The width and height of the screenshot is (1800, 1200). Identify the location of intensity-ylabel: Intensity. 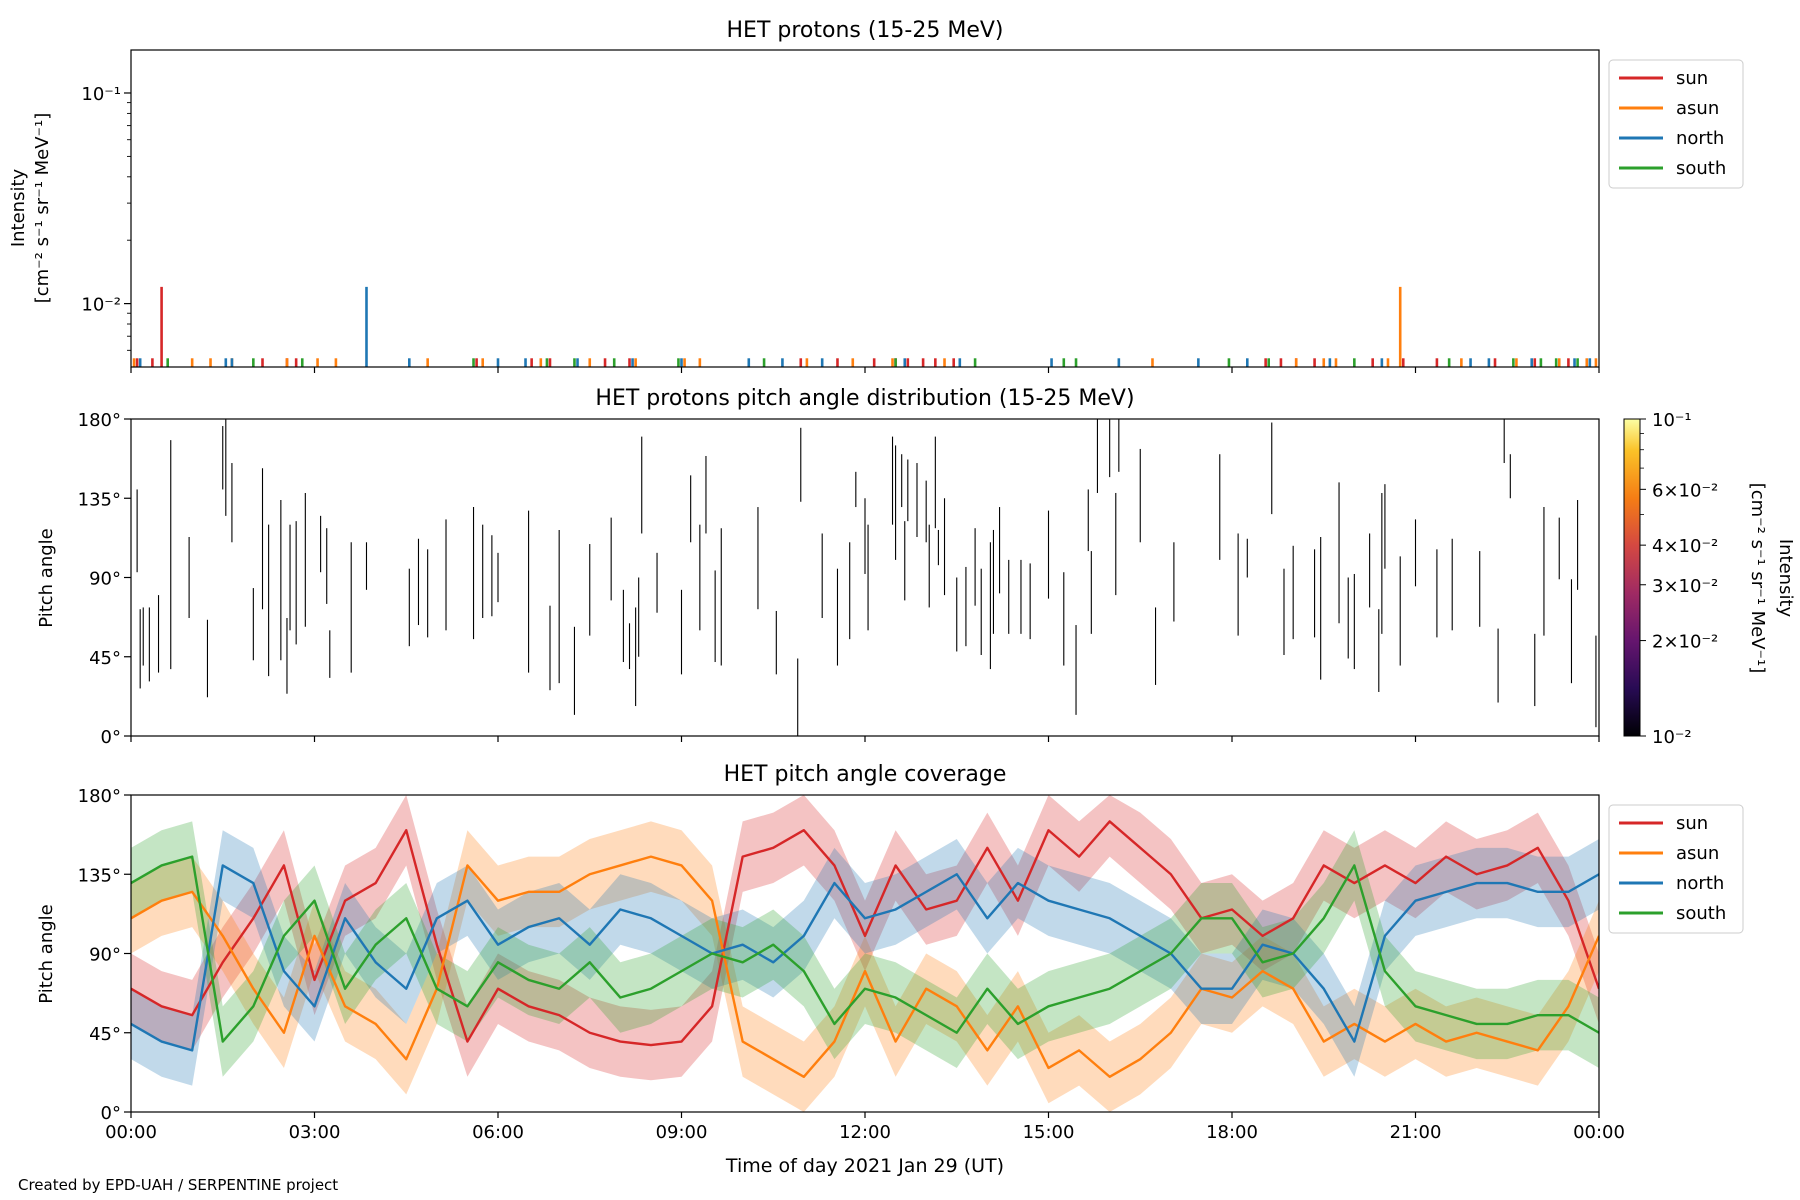
(18, 207).